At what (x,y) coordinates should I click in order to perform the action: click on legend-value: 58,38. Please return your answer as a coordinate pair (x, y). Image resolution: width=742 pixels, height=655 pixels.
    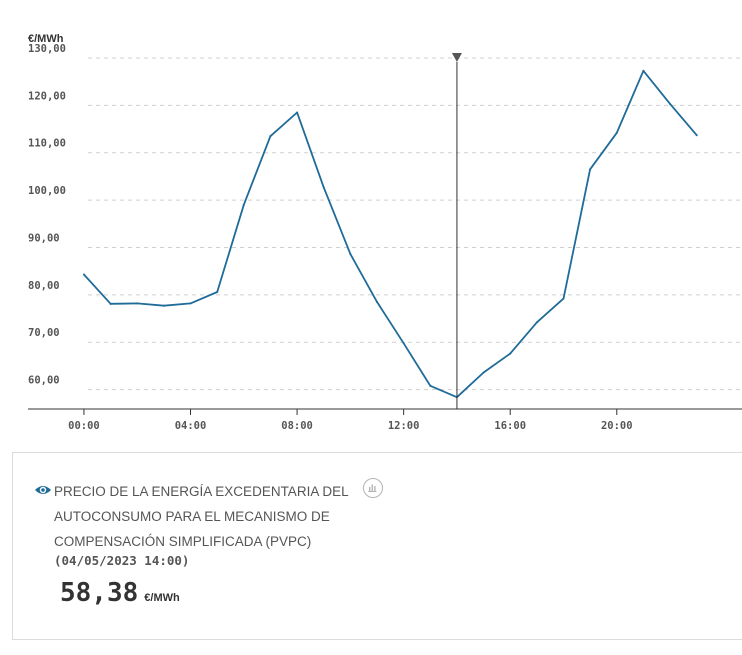
    Looking at the image, I should click on (99, 593).